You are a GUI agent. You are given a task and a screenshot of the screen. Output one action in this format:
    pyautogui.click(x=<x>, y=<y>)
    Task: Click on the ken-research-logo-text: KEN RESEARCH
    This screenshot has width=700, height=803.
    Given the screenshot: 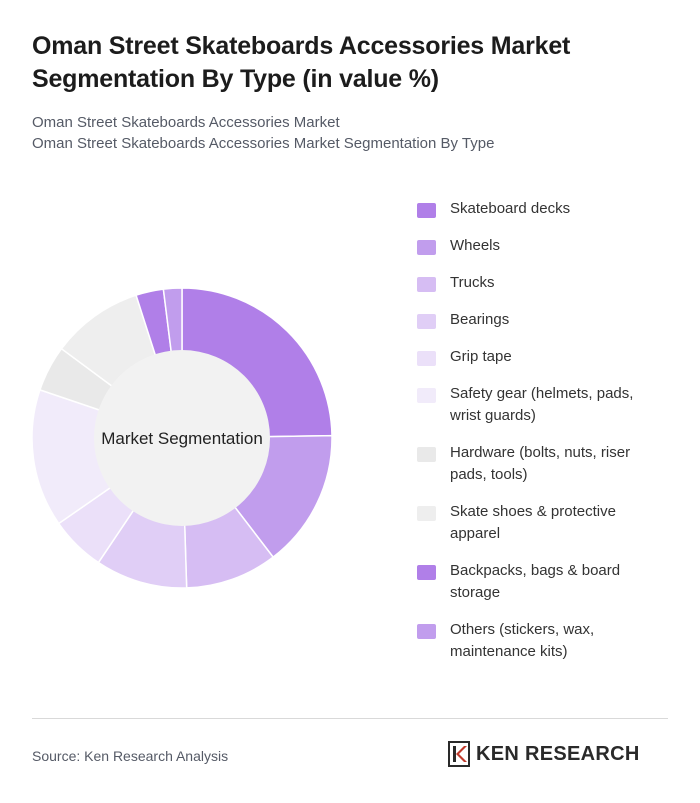 What is the action you would take?
    pyautogui.click(x=558, y=753)
    